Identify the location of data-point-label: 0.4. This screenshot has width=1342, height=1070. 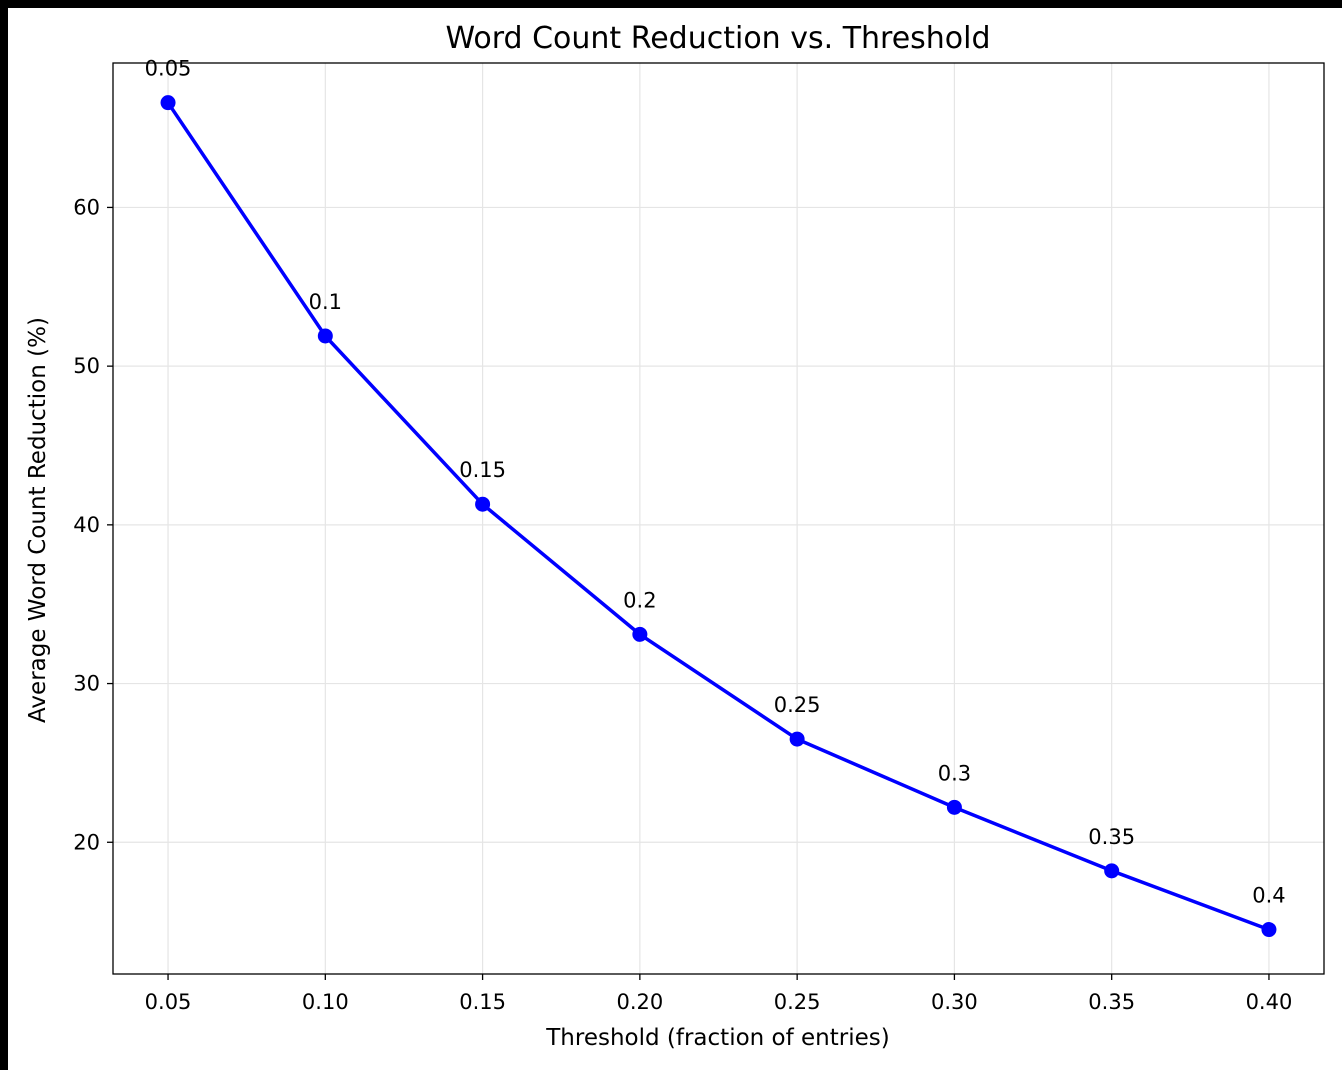
(1268, 896).